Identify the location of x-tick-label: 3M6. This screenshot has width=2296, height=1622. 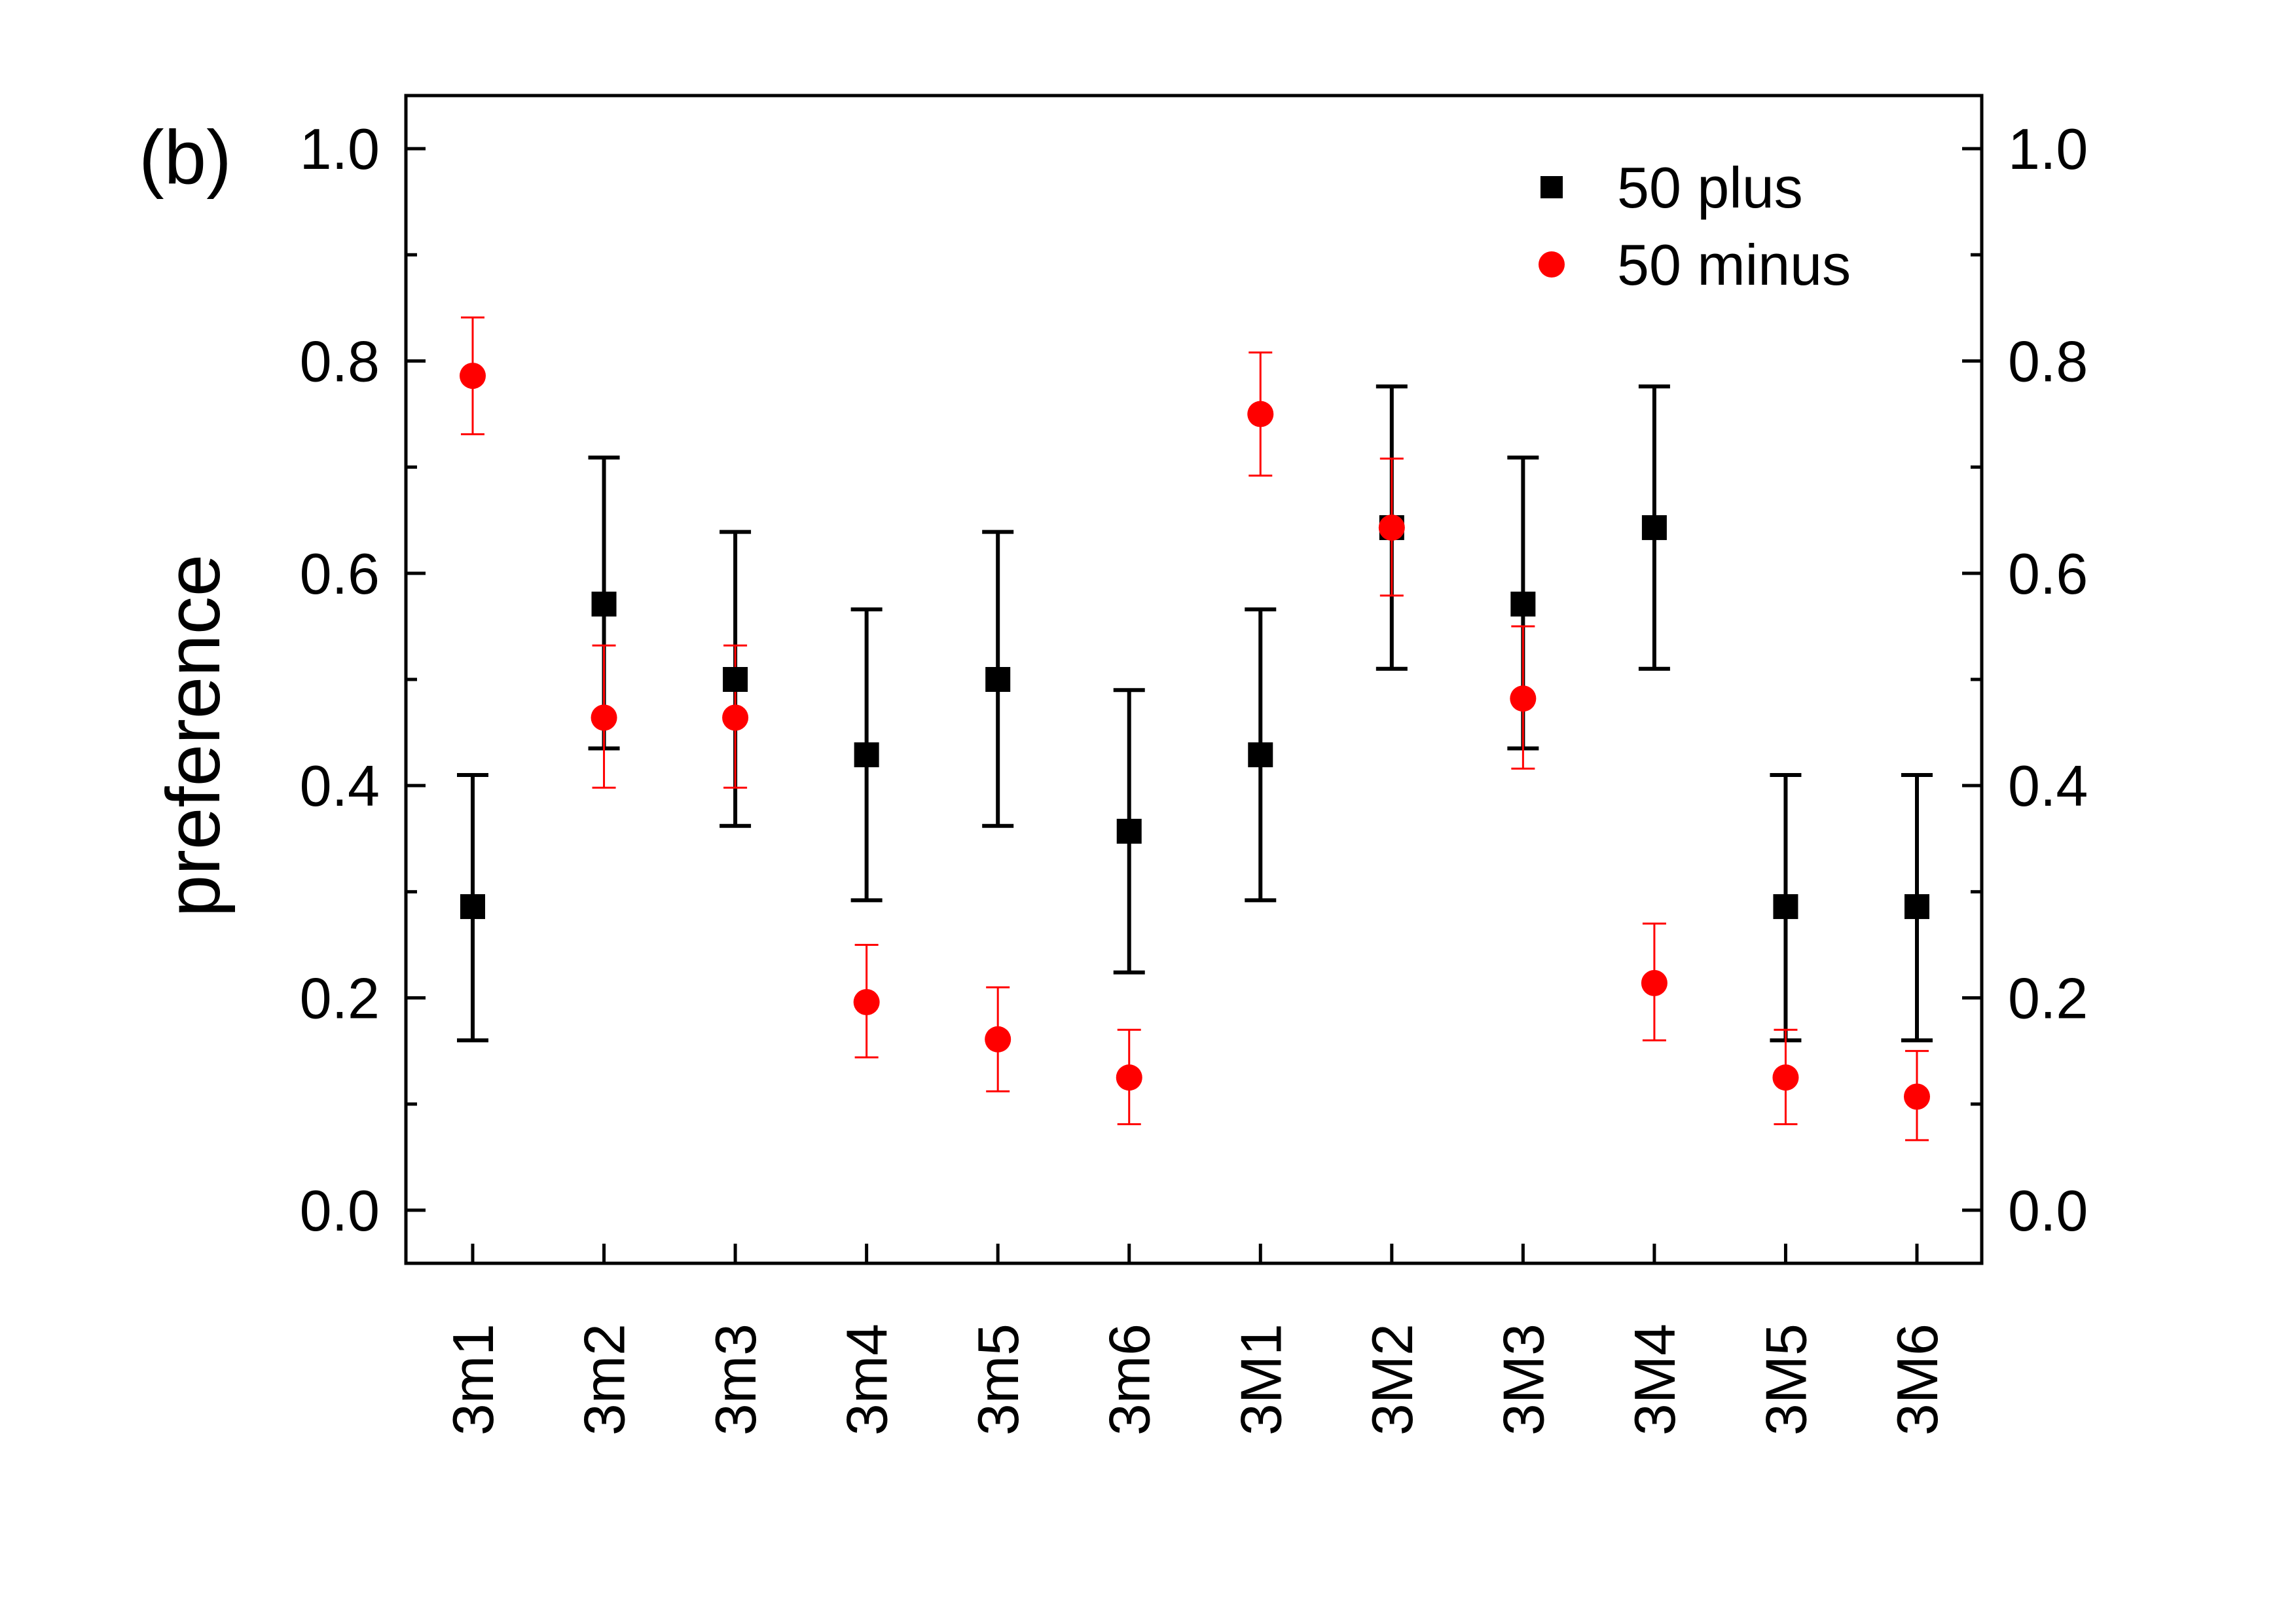
(1917, 1379).